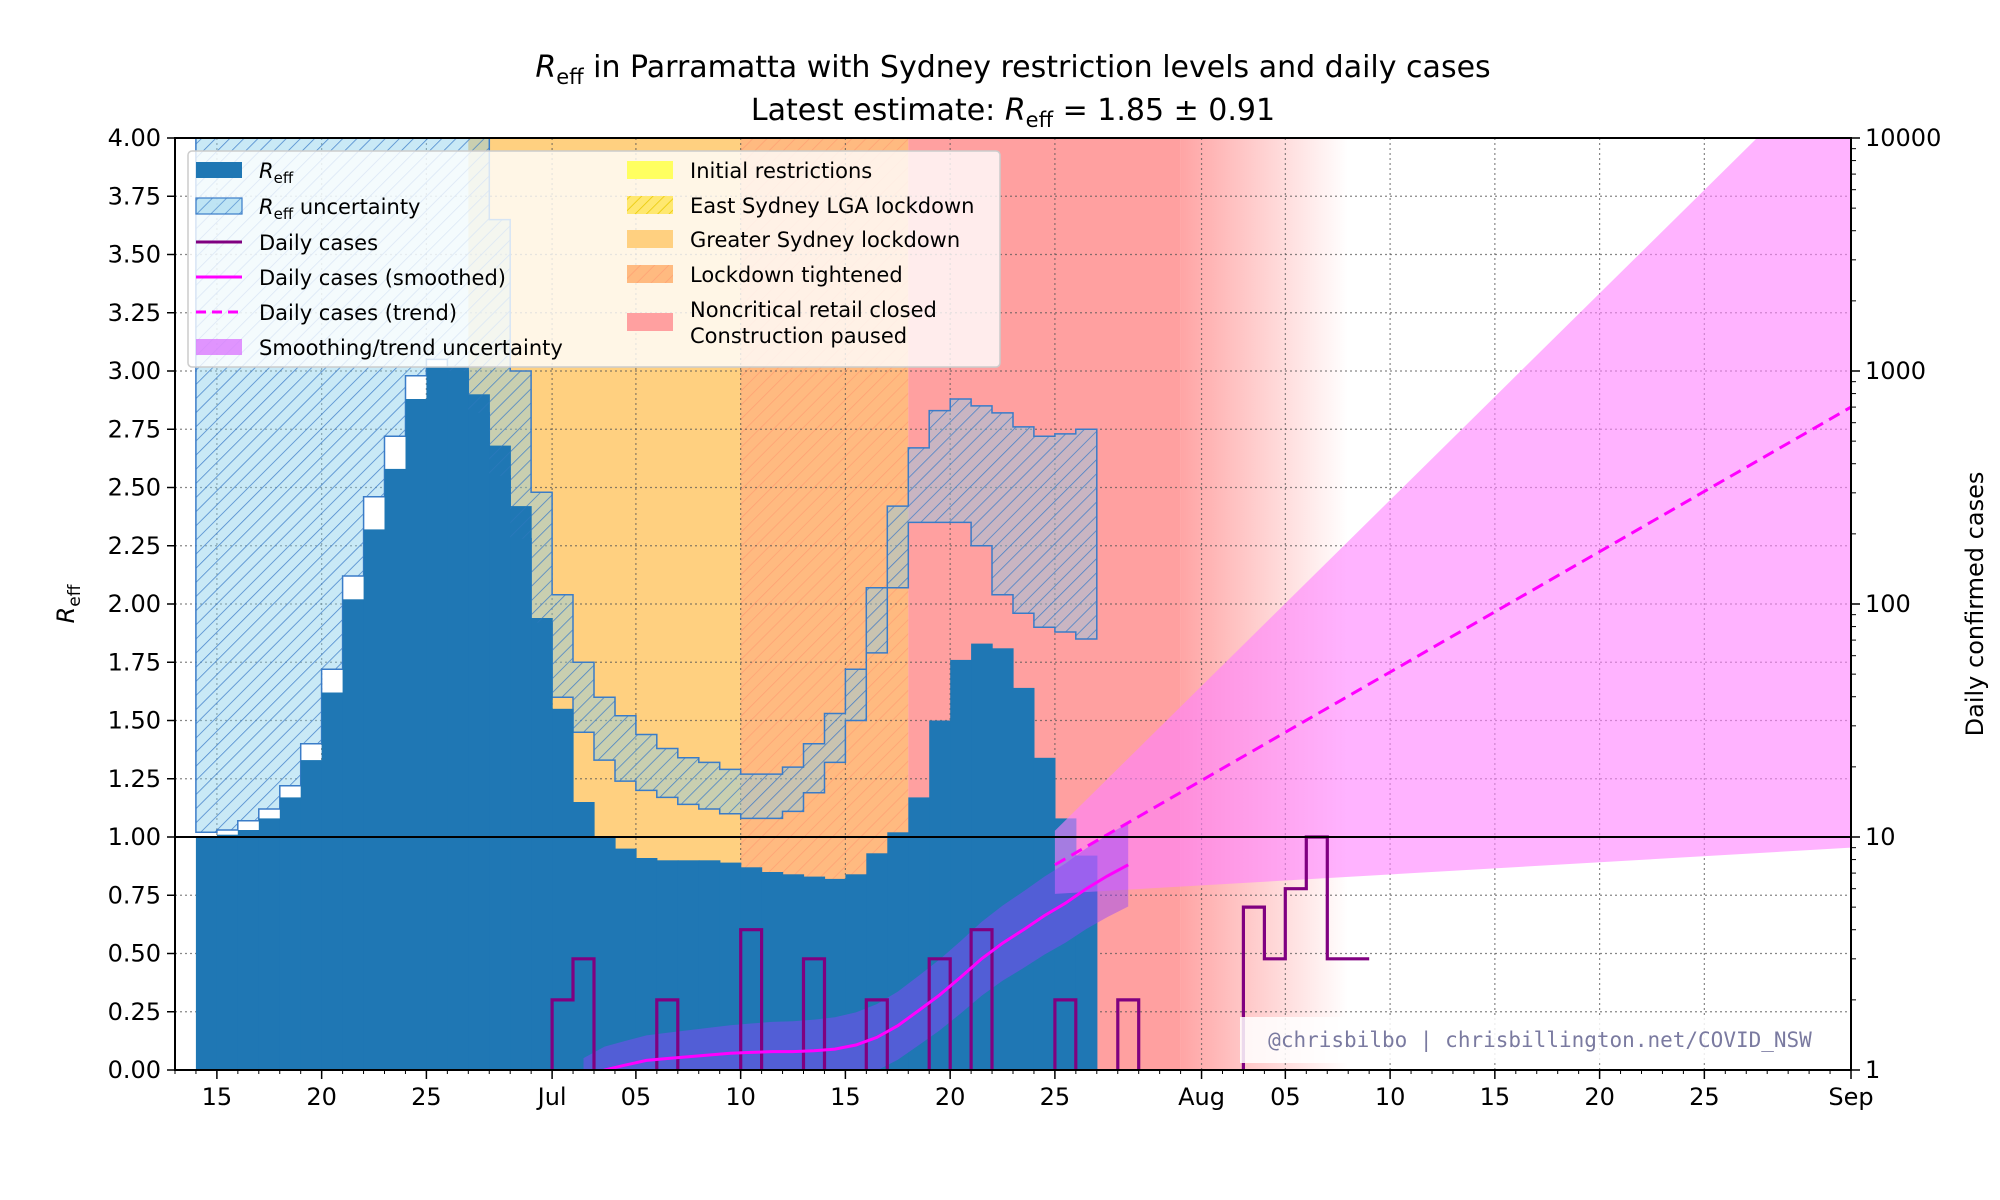 The image size is (2000, 1200). I want to click on chart-subtitle: Latest estimate: Reff = 1.85 ± 0.91, so click(1013, 112).